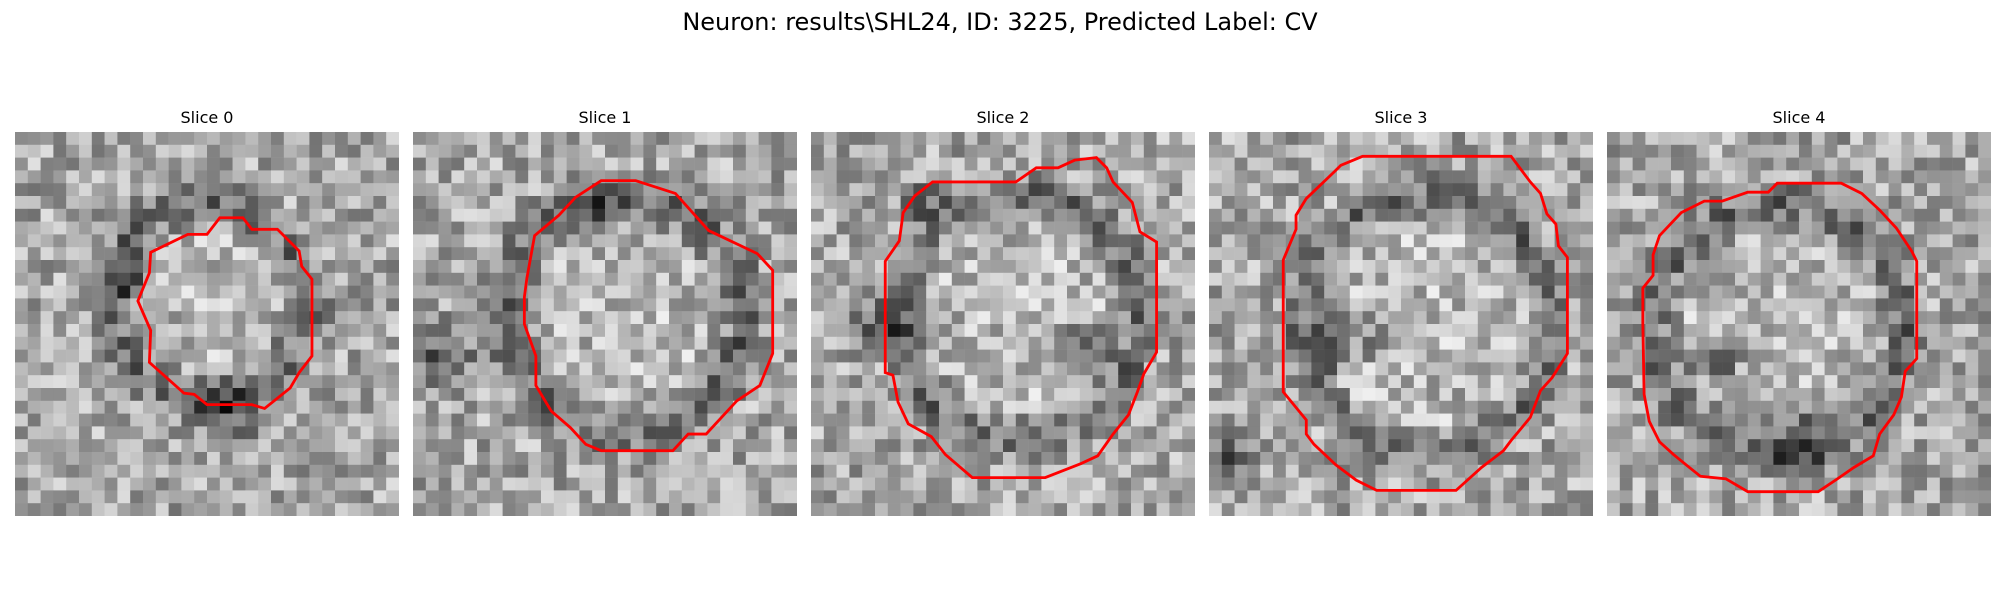  Describe the element at coordinates (207, 117) in the screenshot. I see `slice-title-0: Slice 0` at that location.